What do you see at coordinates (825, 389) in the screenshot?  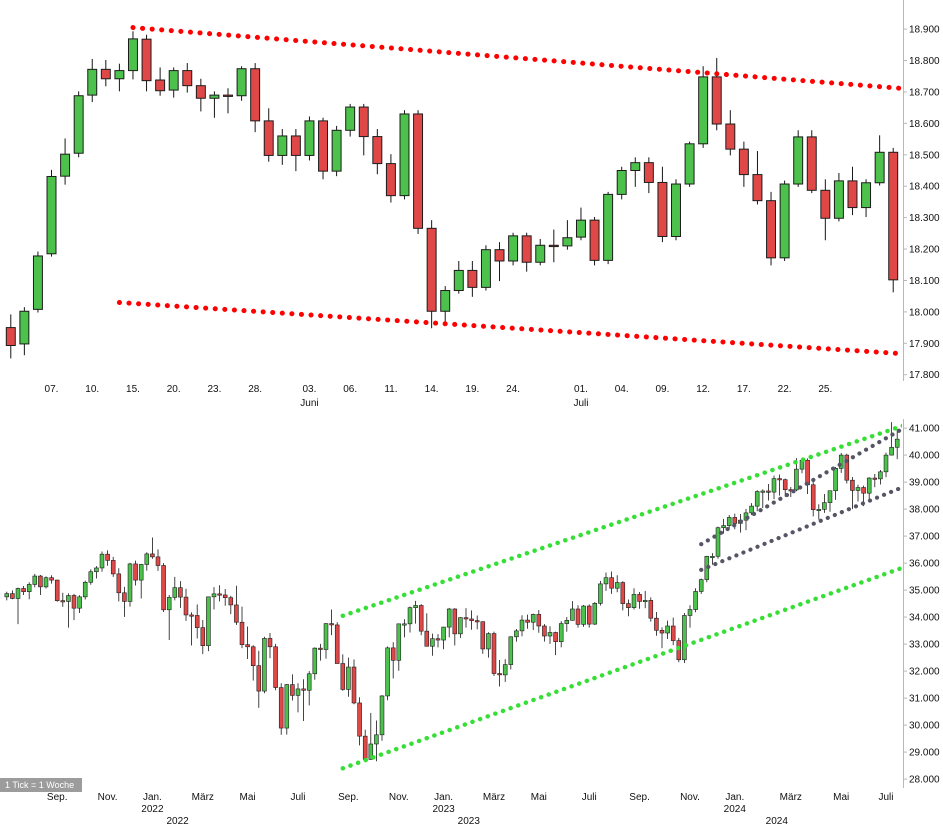 I see `x-axis-label: 25.` at bounding box center [825, 389].